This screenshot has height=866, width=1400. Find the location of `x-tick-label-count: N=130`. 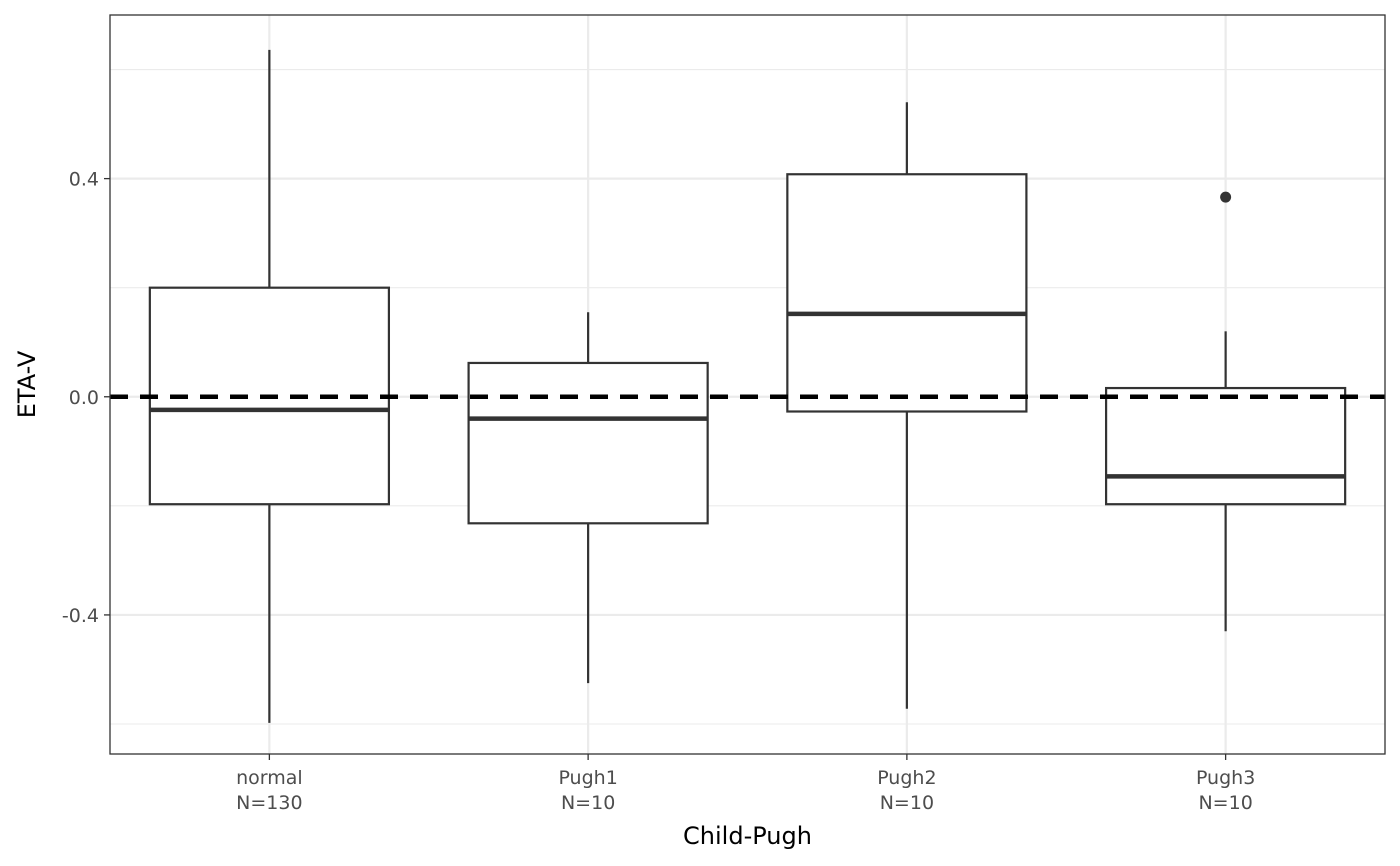

x-tick-label-count: N=130 is located at coordinates (269, 803).